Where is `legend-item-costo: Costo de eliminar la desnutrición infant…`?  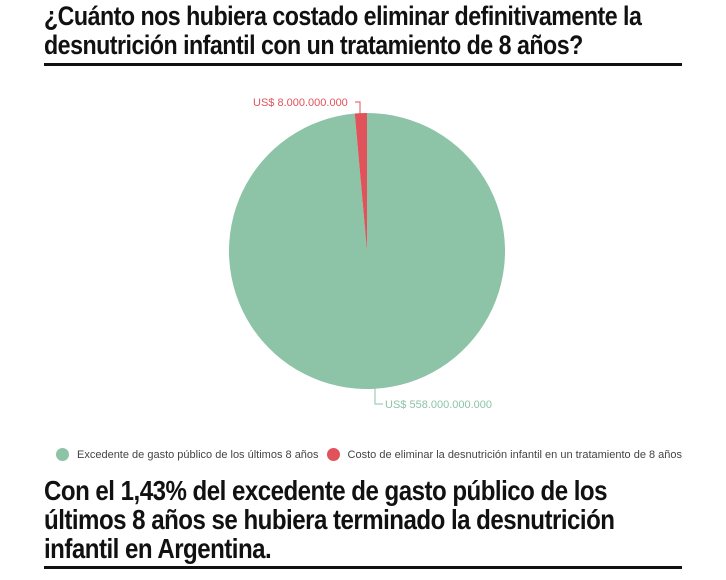 legend-item-costo: Costo de eliminar la desnutrición infant… is located at coordinates (504, 454).